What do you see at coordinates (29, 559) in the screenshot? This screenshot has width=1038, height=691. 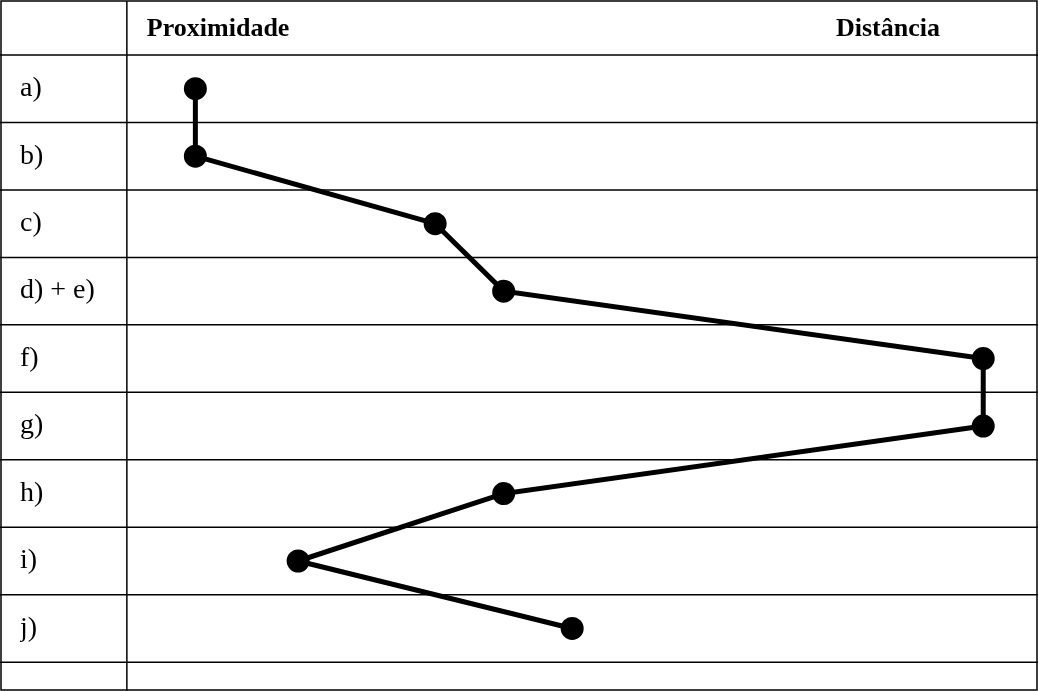 I see `y-tick-label: i)` at bounding box center [29, 559].